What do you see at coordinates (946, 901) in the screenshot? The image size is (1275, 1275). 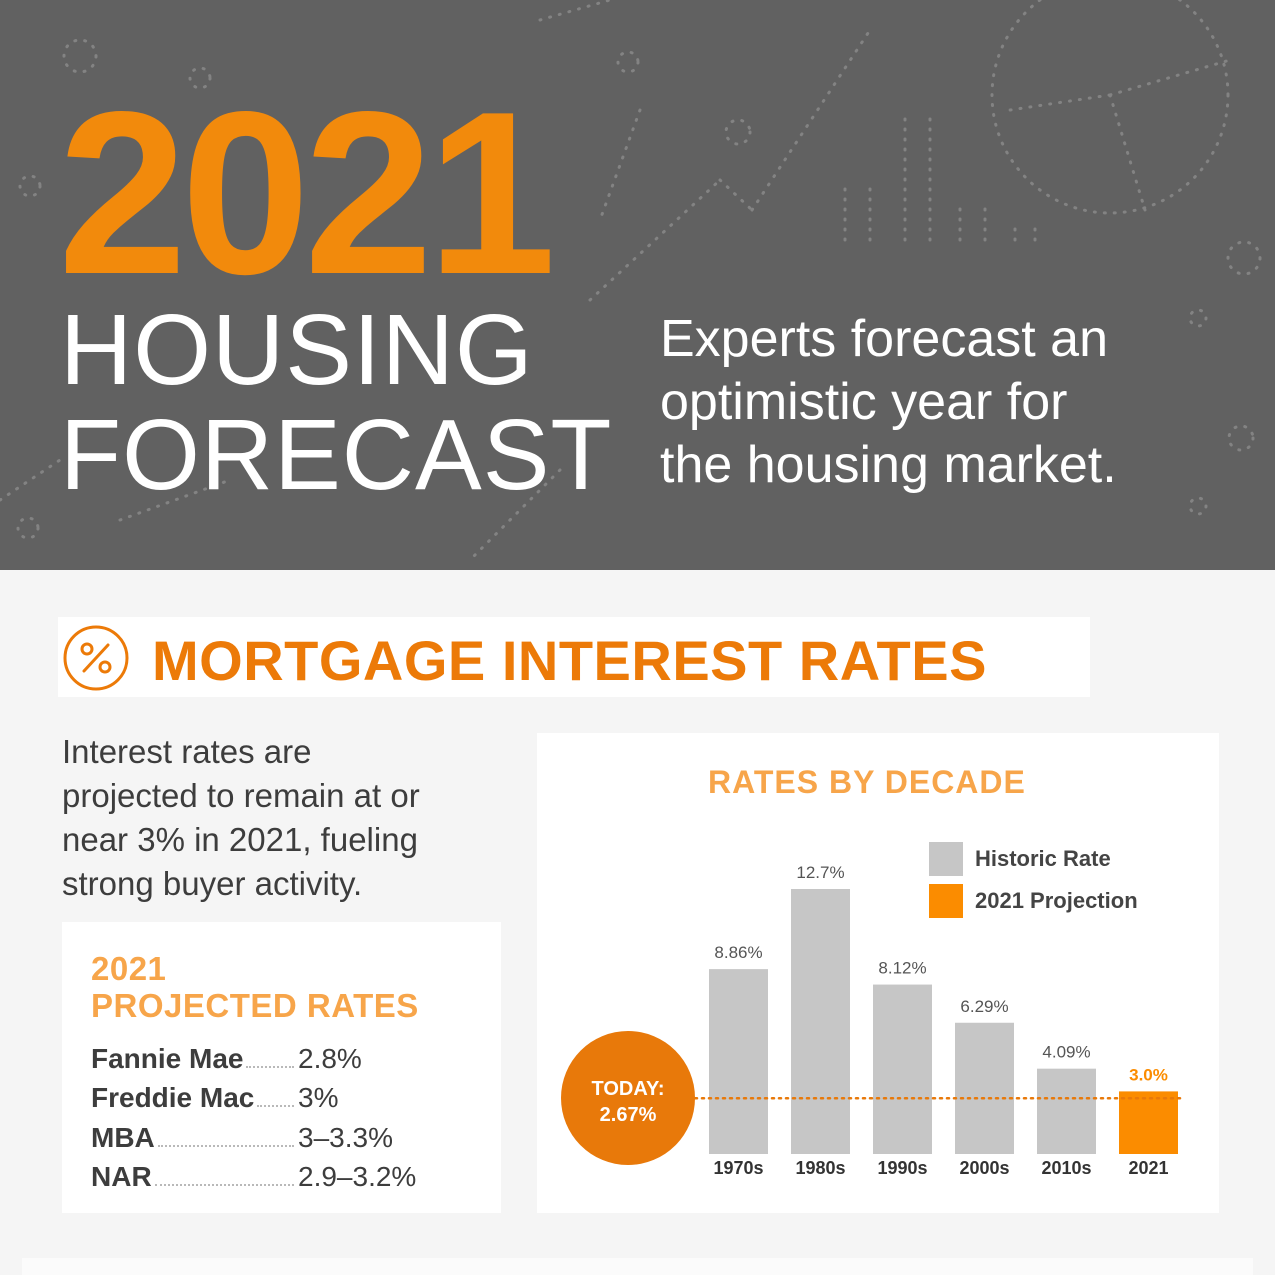 I see `legend-swatch-projection` at bounding box center [946, 901].